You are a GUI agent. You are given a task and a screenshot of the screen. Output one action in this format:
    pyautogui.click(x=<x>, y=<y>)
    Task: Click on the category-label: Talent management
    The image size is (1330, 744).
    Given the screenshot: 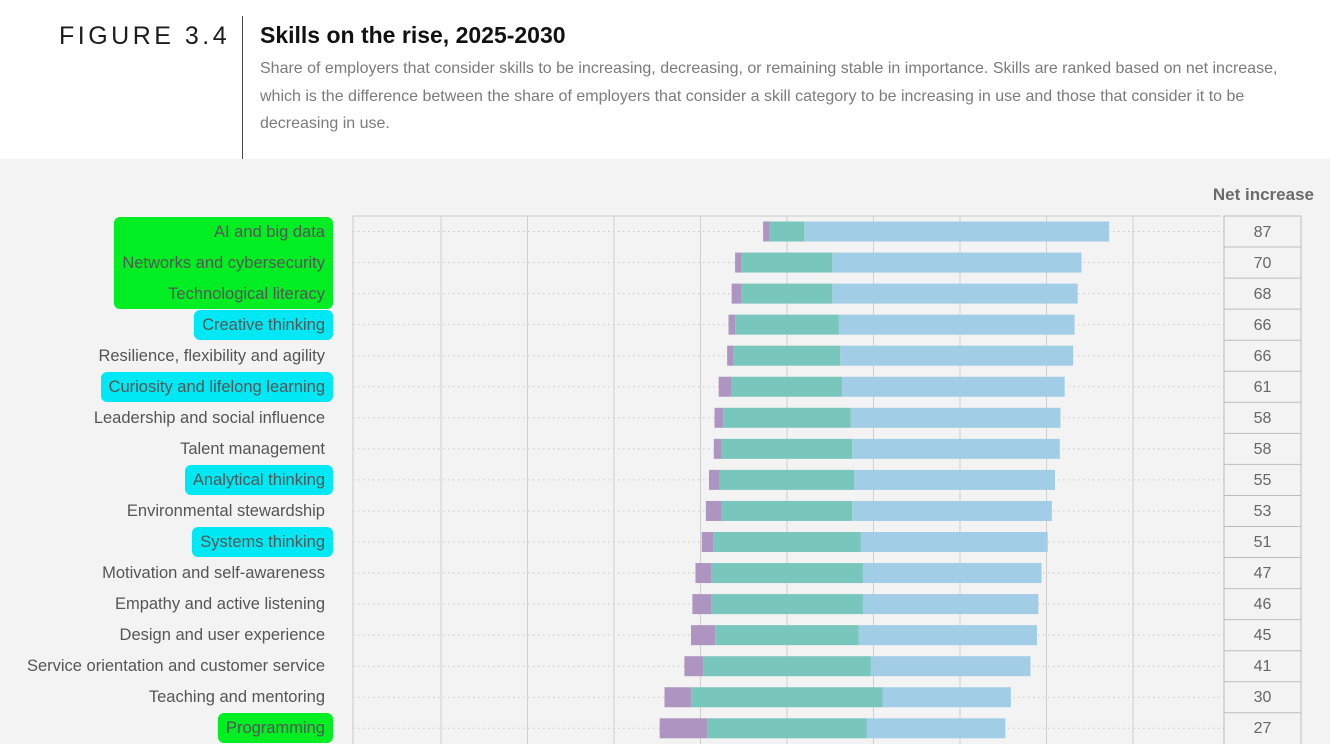 What is the action you would take?
    pyautogui.click(x=252, y=448)
    